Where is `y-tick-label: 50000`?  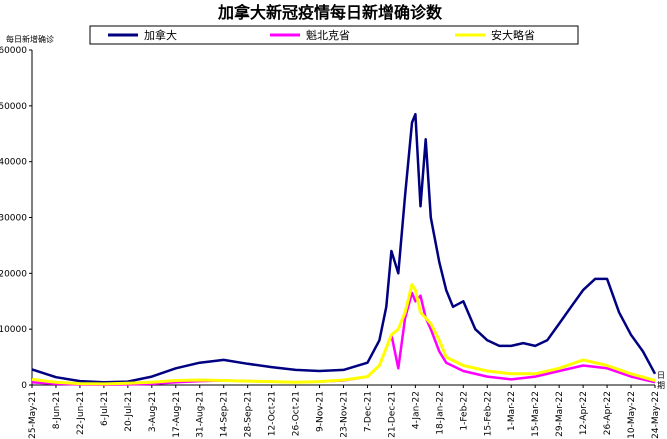 y-tick-label: 50000 is located at coordinates (13, 107).